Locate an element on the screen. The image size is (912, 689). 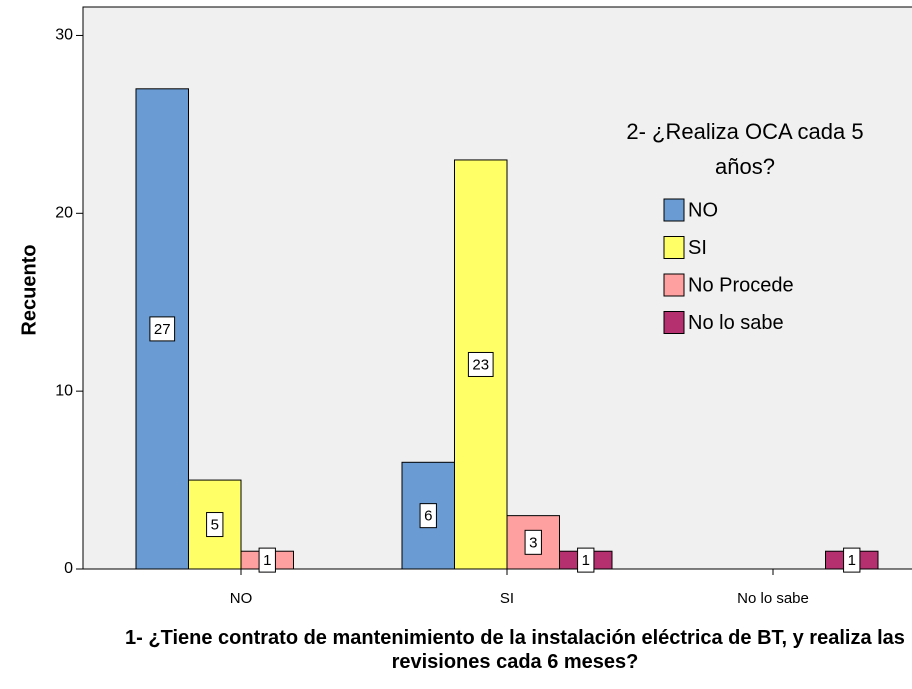
bar is located at coordinates (162, 329).